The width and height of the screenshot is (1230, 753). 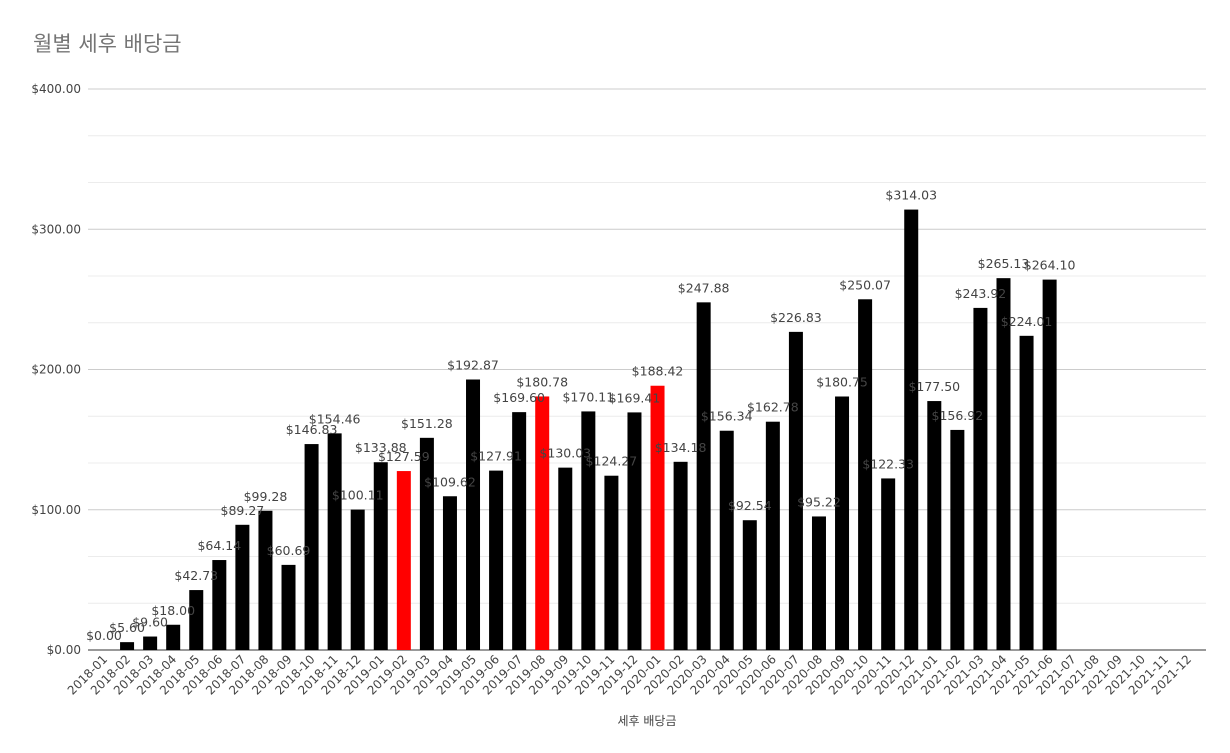 I want to click on data-label: $314.03, so click(x=911, y=195).